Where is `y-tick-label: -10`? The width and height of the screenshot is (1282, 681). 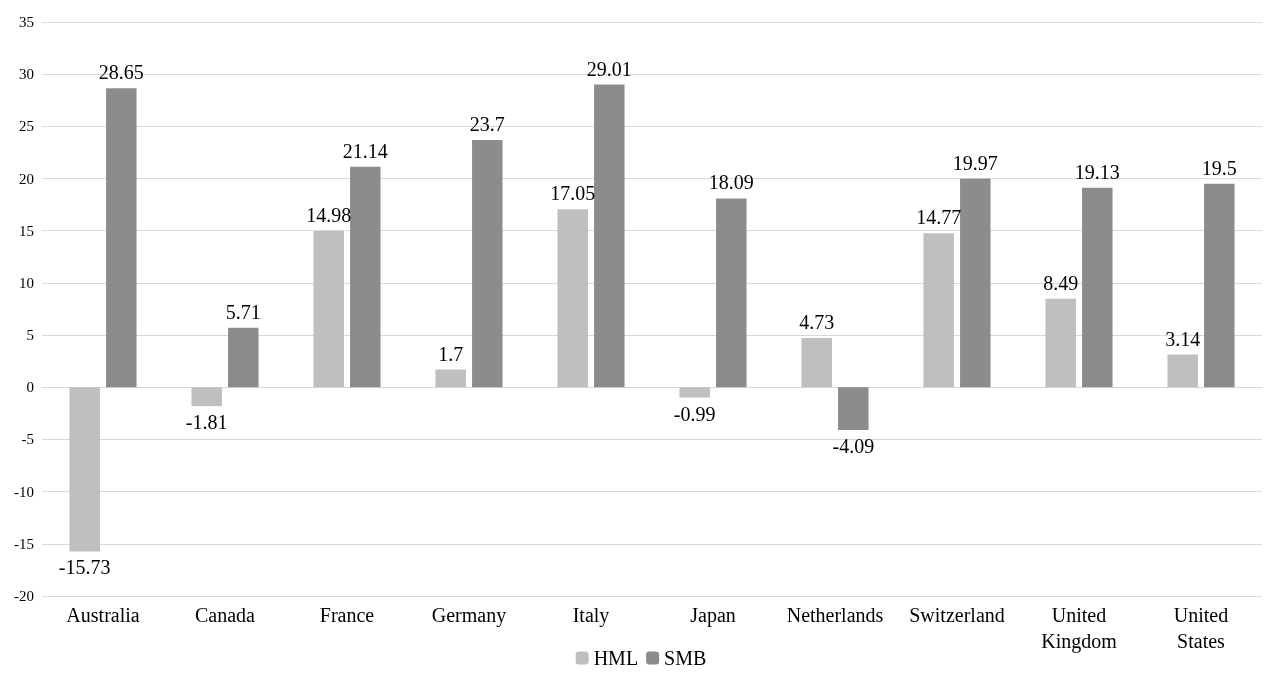
y-tick-label: -10 is located at coordinates (24, 491).